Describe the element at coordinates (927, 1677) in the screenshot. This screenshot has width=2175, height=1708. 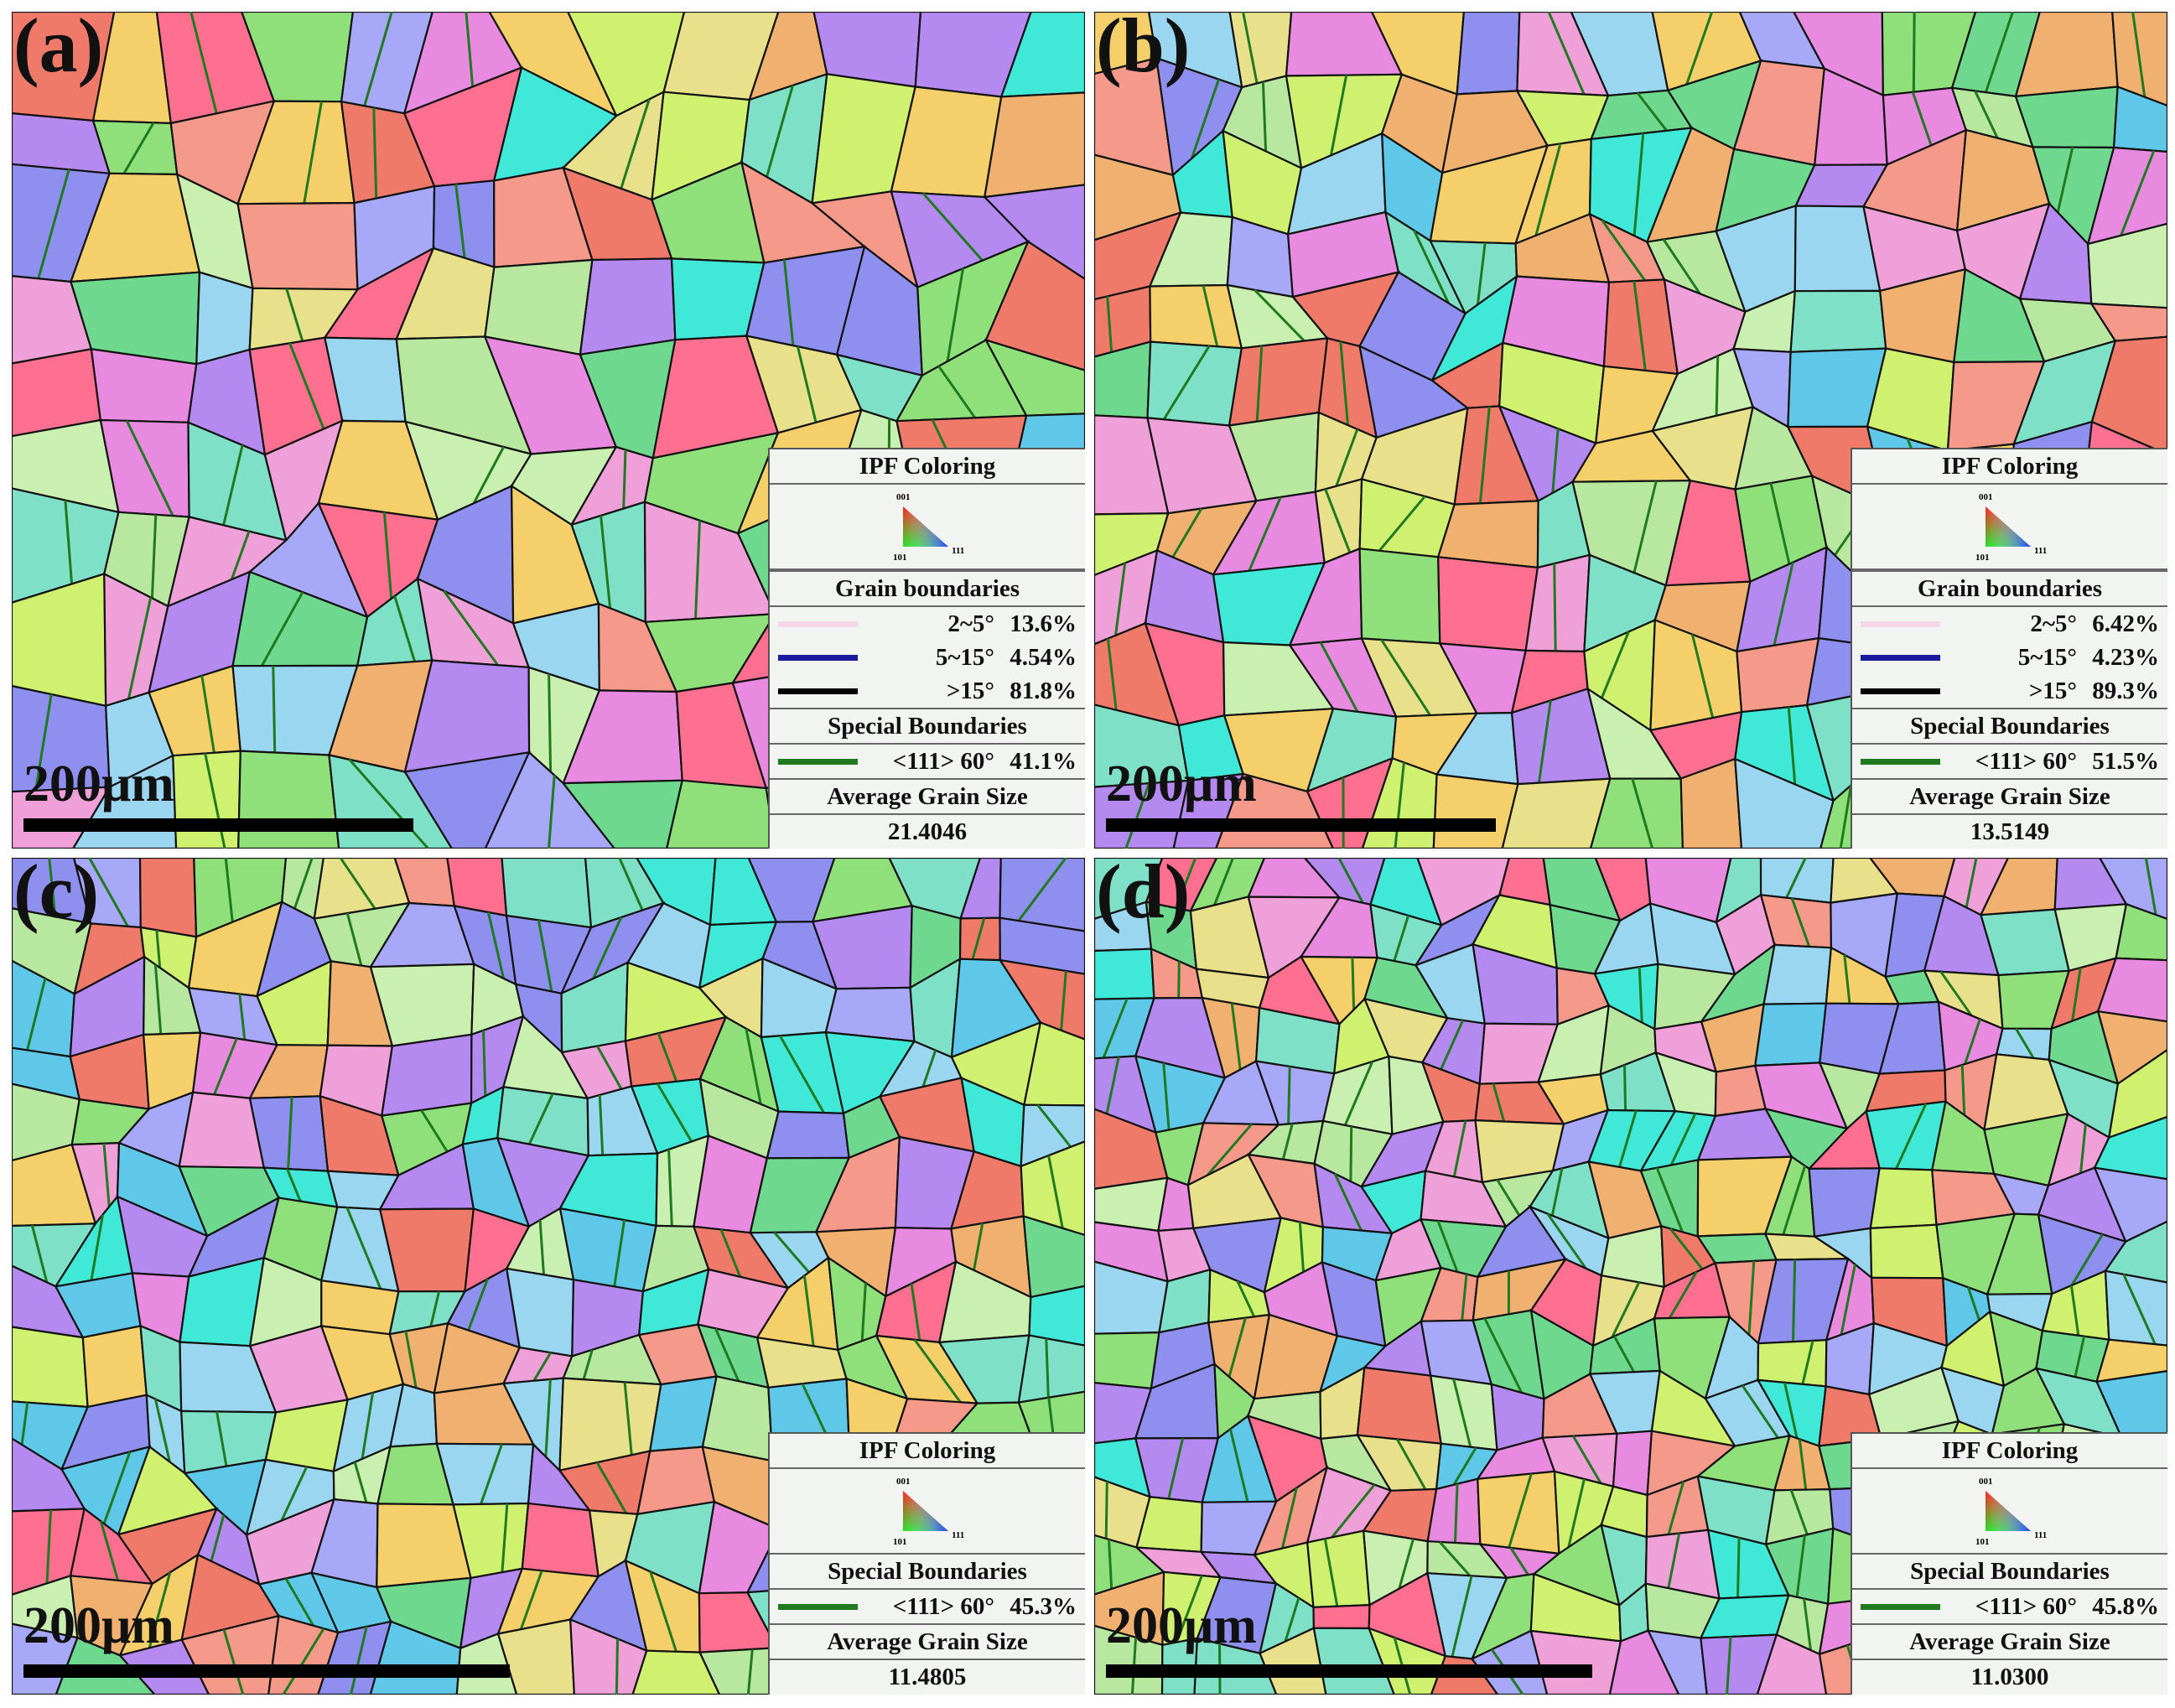
I see `average-grain-size-value: 11.4805` at that location.